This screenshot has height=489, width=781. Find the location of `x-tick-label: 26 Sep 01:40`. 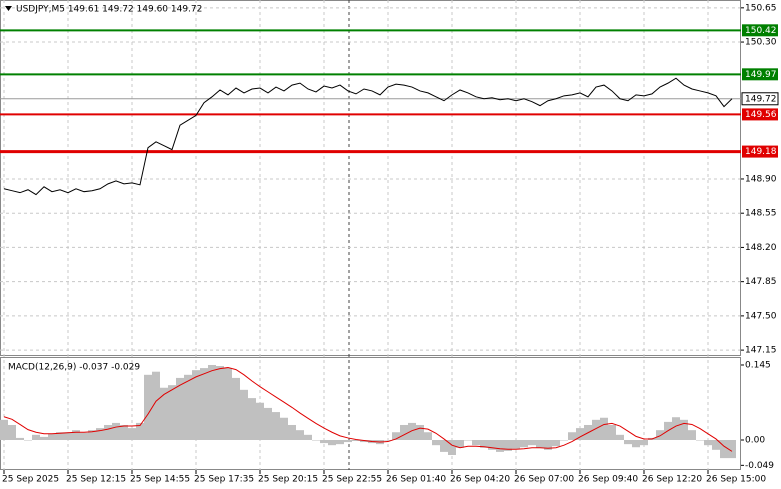

x-tick-label: 26 Sep 01:40 is located at coordinates (416, 480).